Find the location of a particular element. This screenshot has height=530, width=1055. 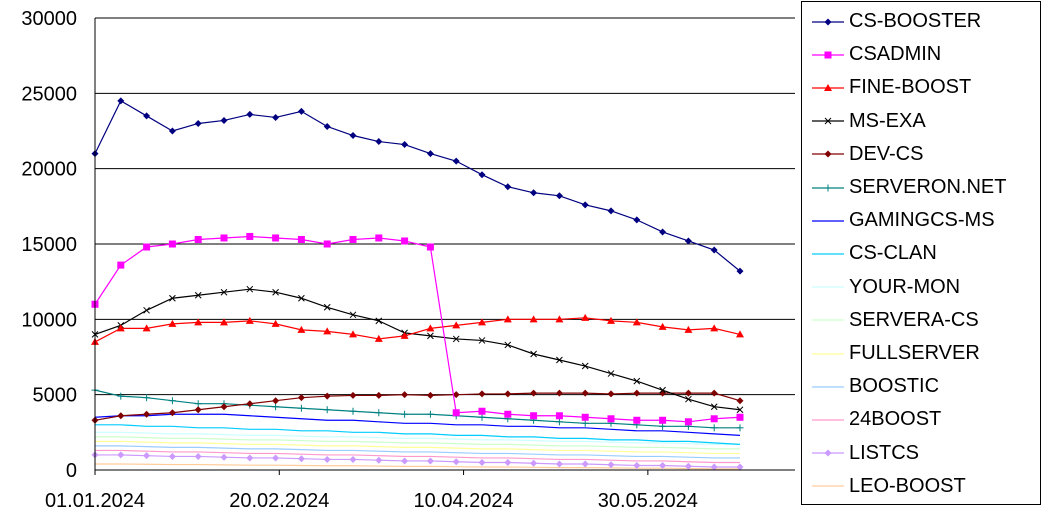

legend-label: YOUR-MON is located at coordinates (905, 286).